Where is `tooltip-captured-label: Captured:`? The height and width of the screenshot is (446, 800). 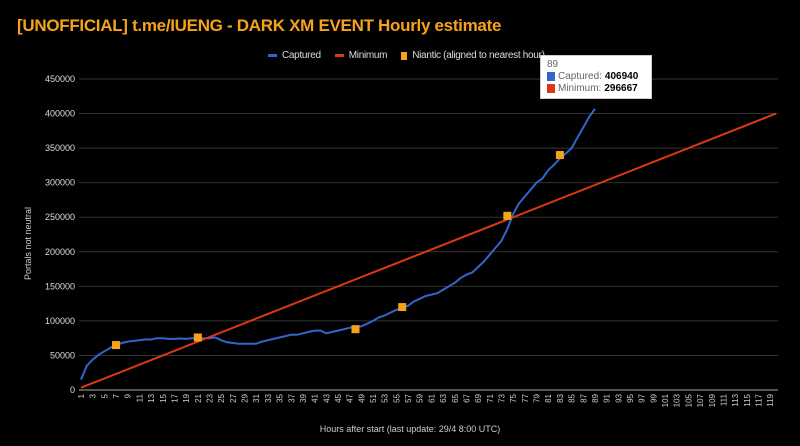 tooltip-captured-label: Captured: is located at coordinates (580, 76).